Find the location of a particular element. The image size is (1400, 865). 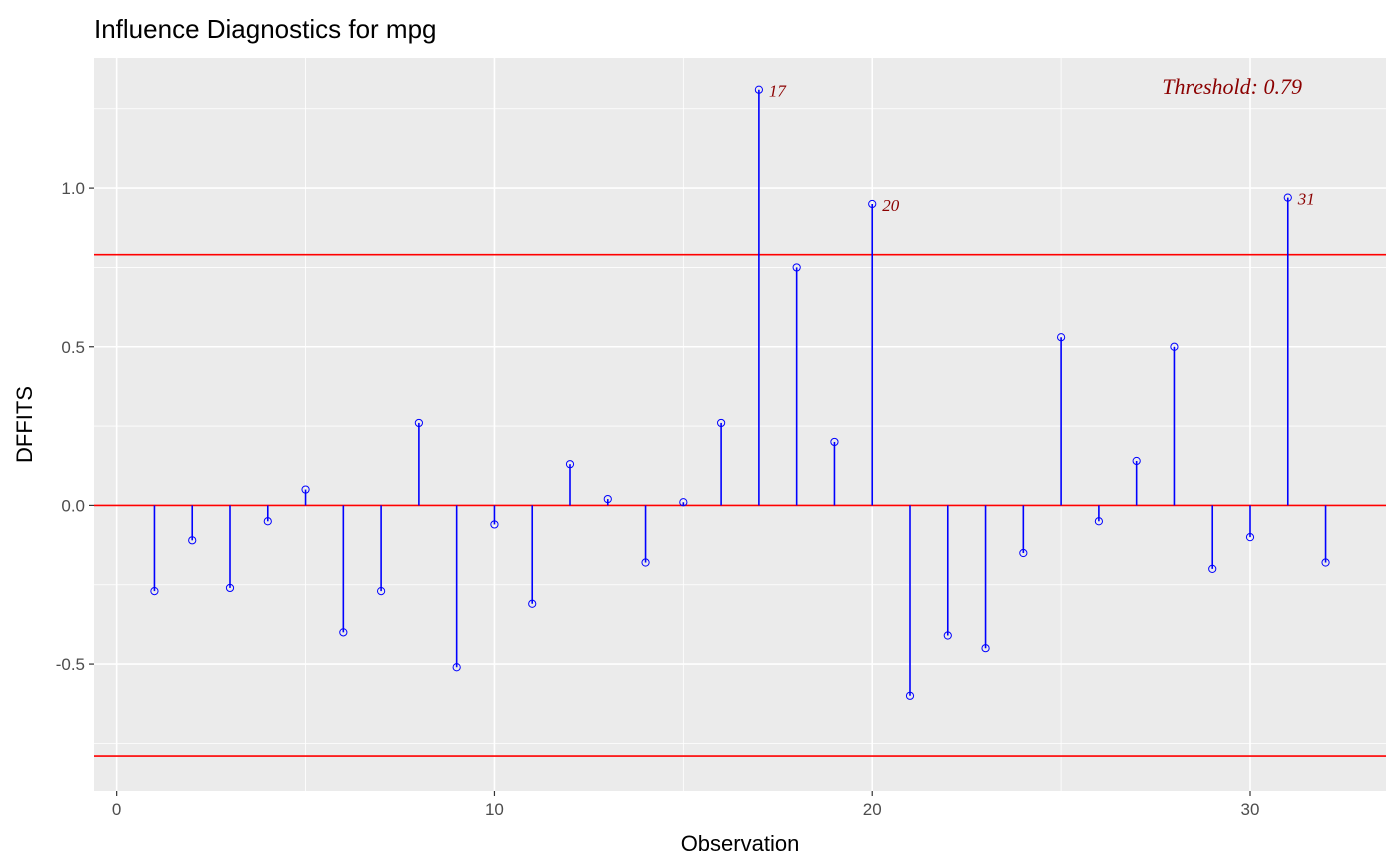

x-tick-label: 30 is located at coordinates (1250, 809).